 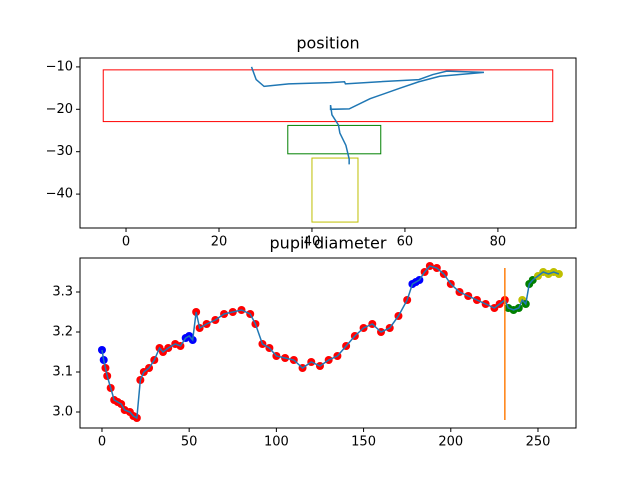 I want to click on x-tick-label: 50, so click(x=189, y=442).